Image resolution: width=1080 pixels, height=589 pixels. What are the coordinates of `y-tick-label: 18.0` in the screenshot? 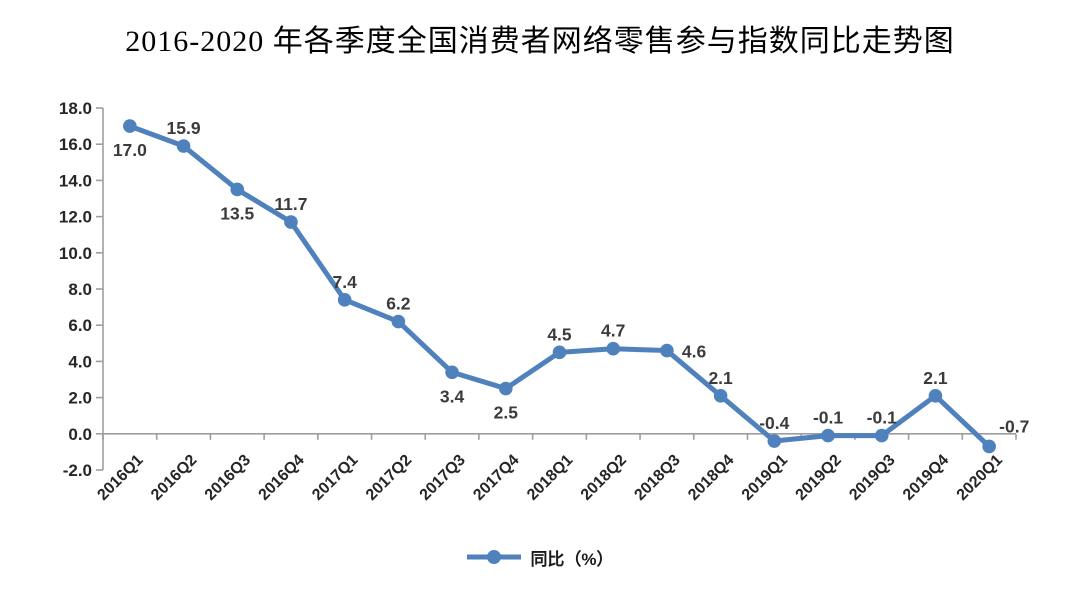 It's located at (75, 108).